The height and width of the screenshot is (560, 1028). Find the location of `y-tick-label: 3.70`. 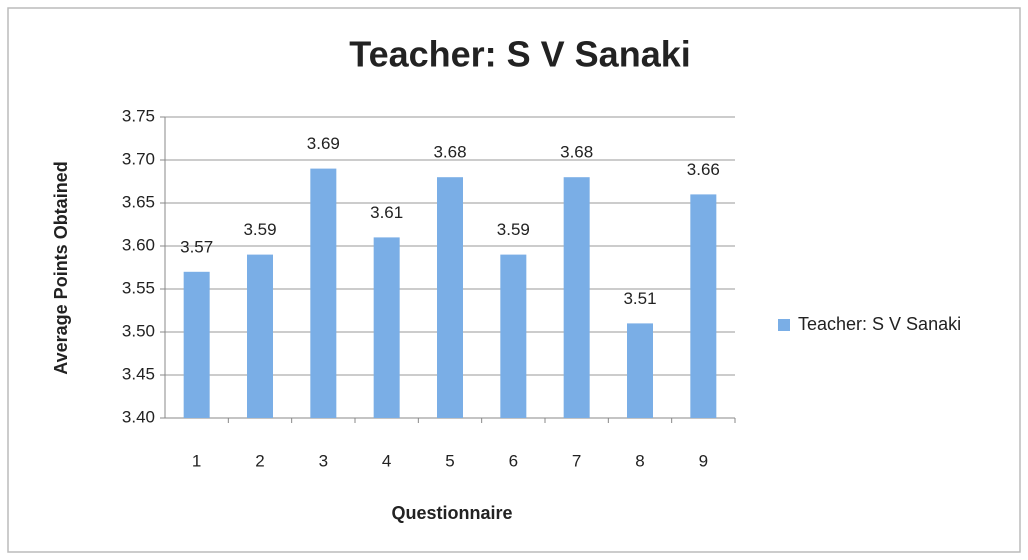

y-tick-label: 3.70 is located at coordinates (138, 158).